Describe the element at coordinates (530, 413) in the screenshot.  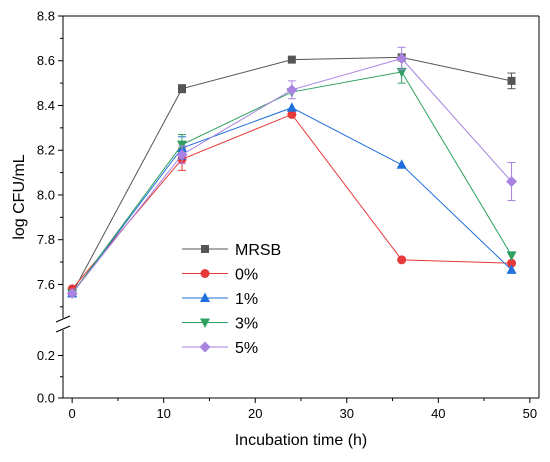
I see `x-tick-label: 50` at that location.